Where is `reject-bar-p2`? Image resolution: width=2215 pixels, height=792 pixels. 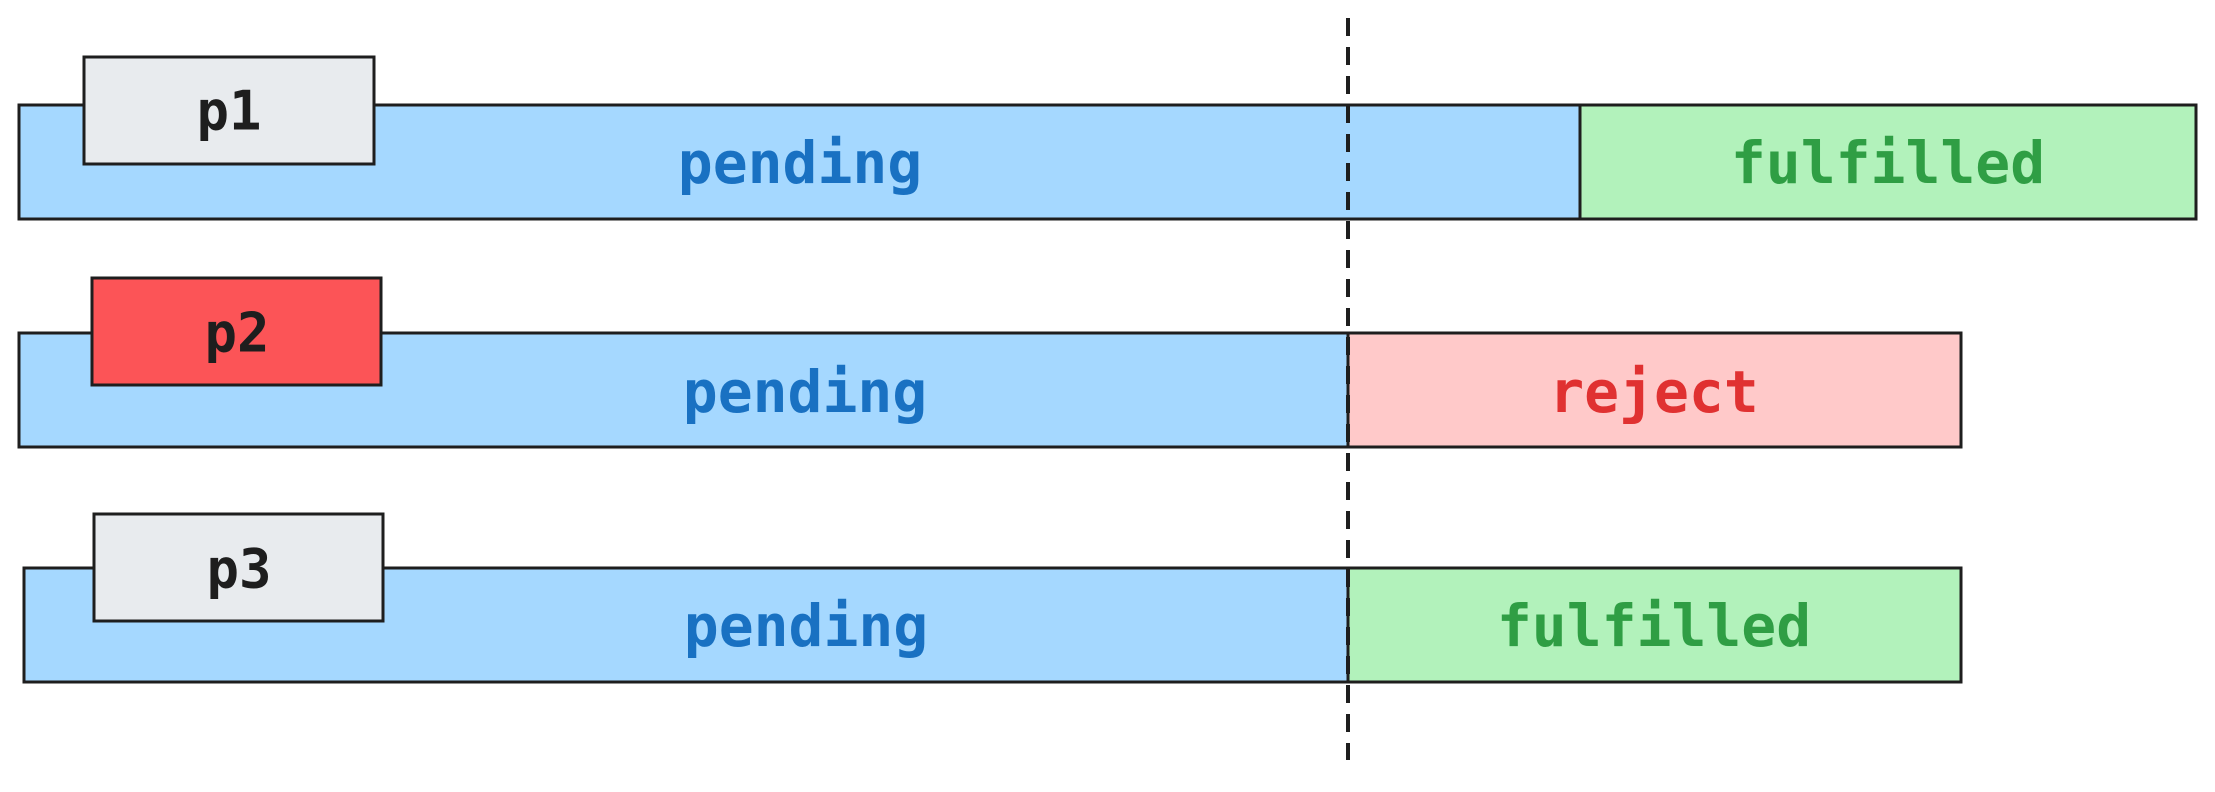
reject-bar-p2 is located at coordinates (1654, 390).